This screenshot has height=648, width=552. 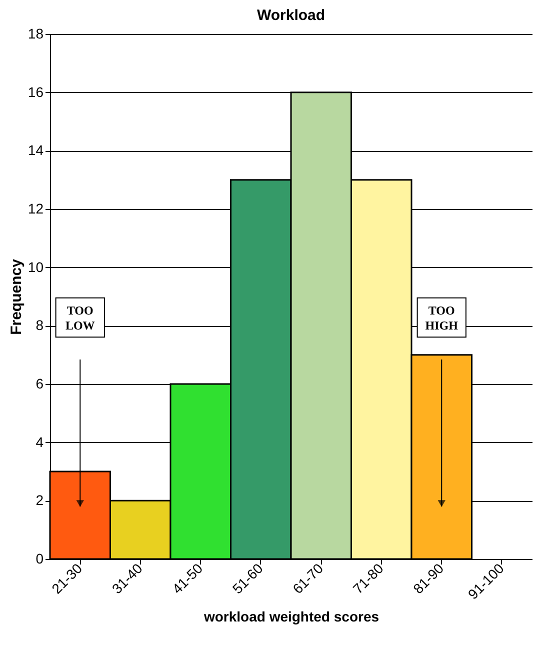 What do you see at coordinates (40, 442) in the screenshot?
I see `y-tick-label: 4` at bounding box center [40, 442].